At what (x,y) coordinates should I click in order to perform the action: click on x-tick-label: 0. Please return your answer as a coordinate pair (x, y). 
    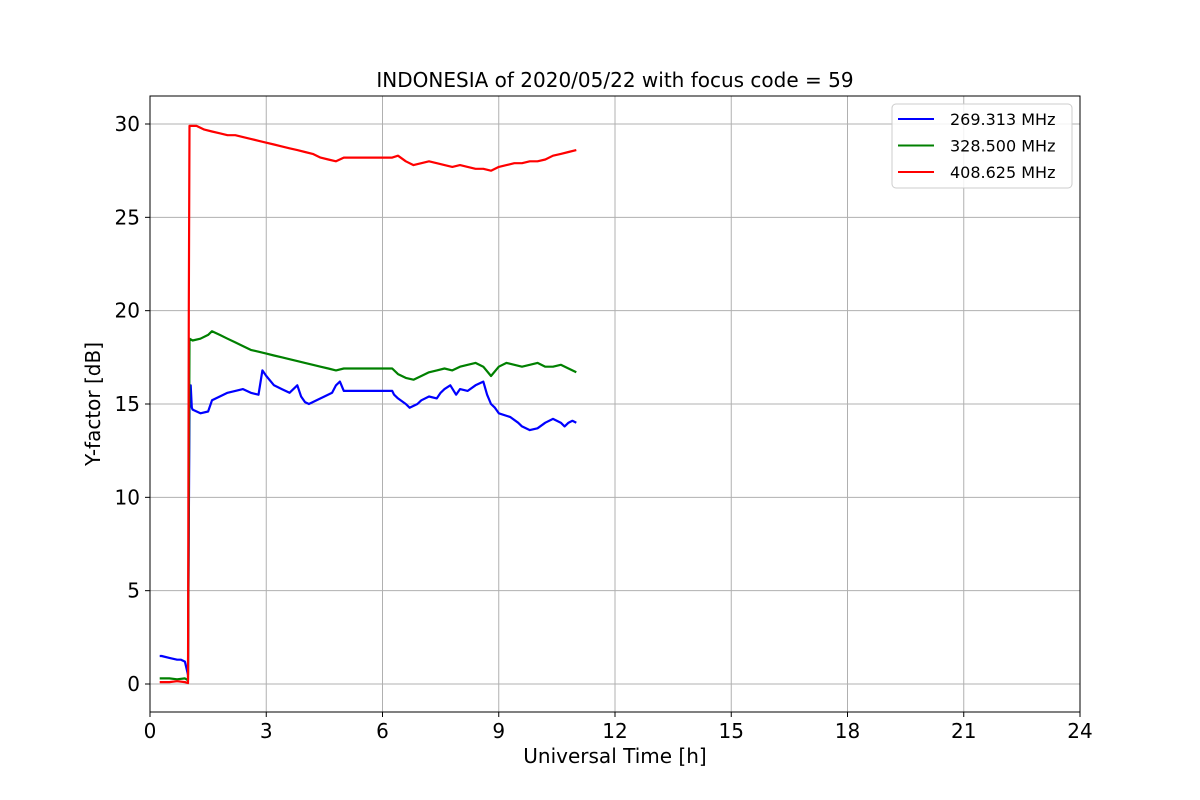
    Looking at the image, I should click on (150, 731).